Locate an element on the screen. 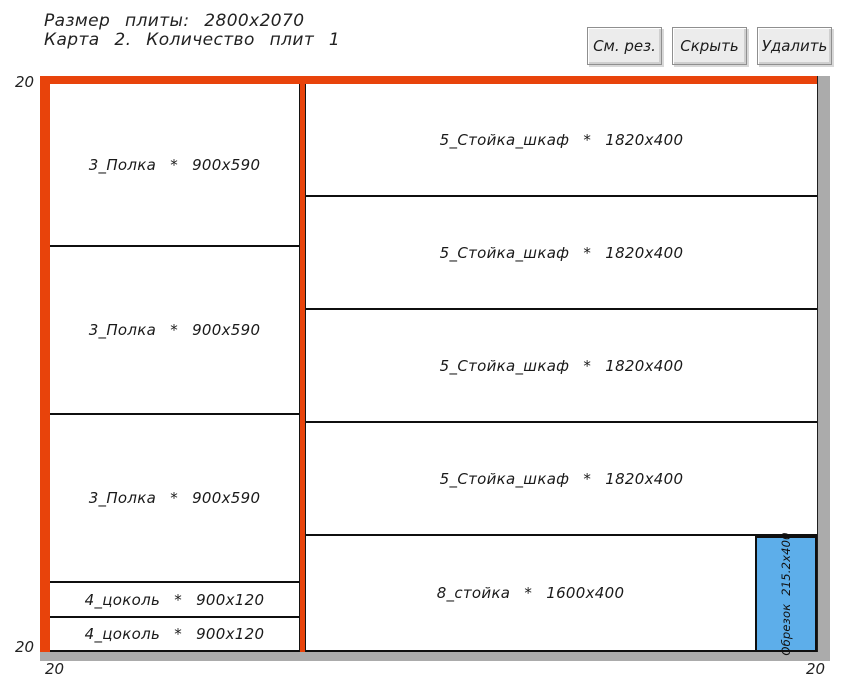  cut-piece: 8_стойка * 1600x400 is located at coordinates (530, 594).